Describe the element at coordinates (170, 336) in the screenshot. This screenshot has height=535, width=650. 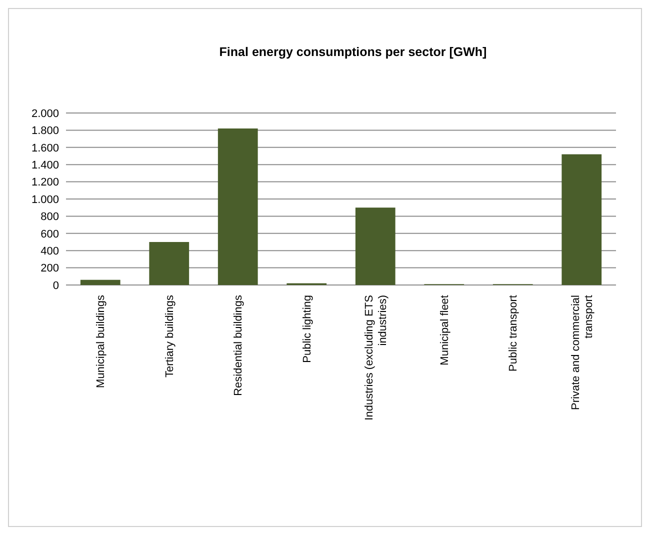
I see `x-tick-label: Tertiary buildings` at that location.